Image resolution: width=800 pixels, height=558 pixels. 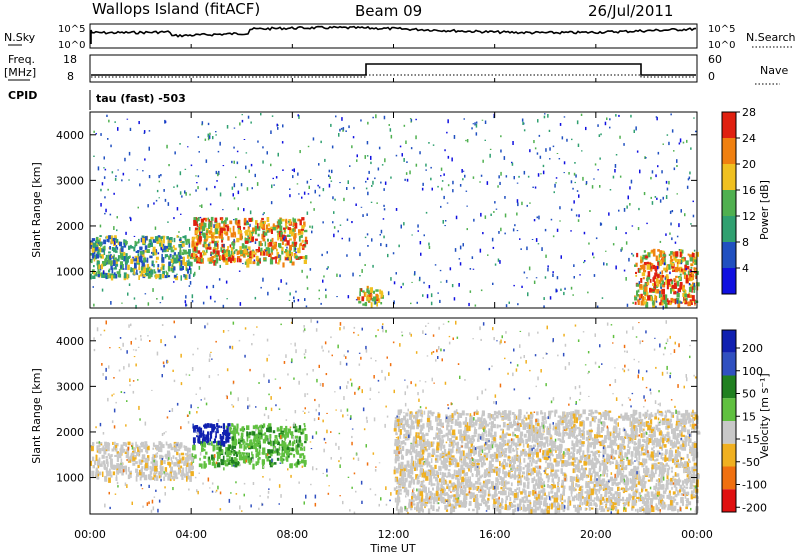 I want to click on colorbar-tick-label: 12, so click(x=749, y=216).